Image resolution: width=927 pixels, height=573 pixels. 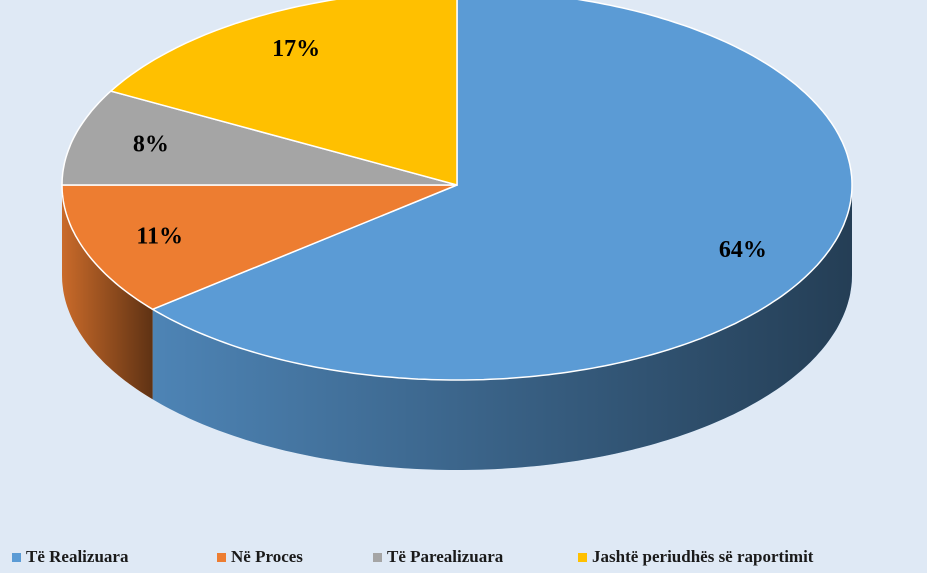 What do you see at coordinates (743, 250) in the screenshot?
I see `data-label: 64%` at bounding box center [743, 250].